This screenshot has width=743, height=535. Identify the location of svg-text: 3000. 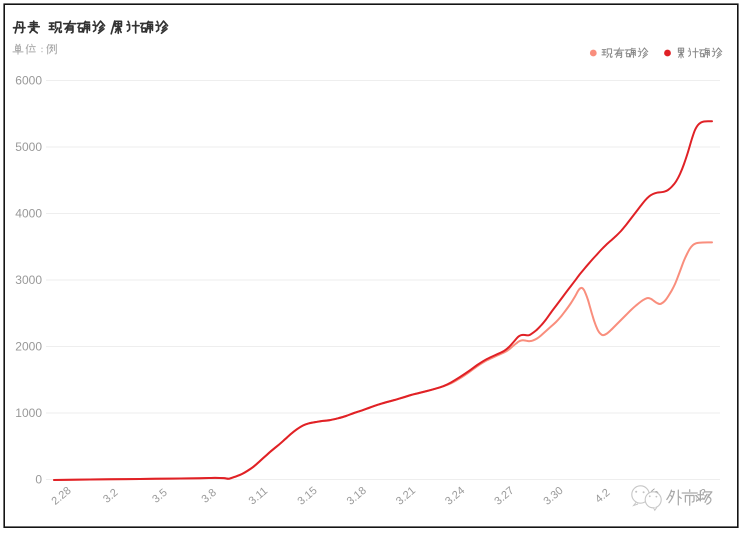
(28, 280).